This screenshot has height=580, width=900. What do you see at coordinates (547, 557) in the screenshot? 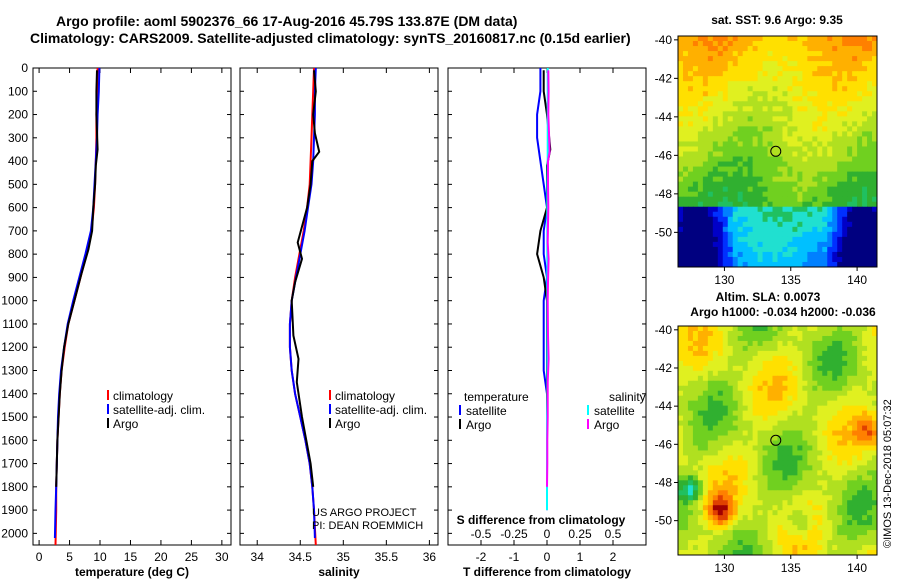
I see `difference-xtick-label: 0` at bounding box center [547, 557].